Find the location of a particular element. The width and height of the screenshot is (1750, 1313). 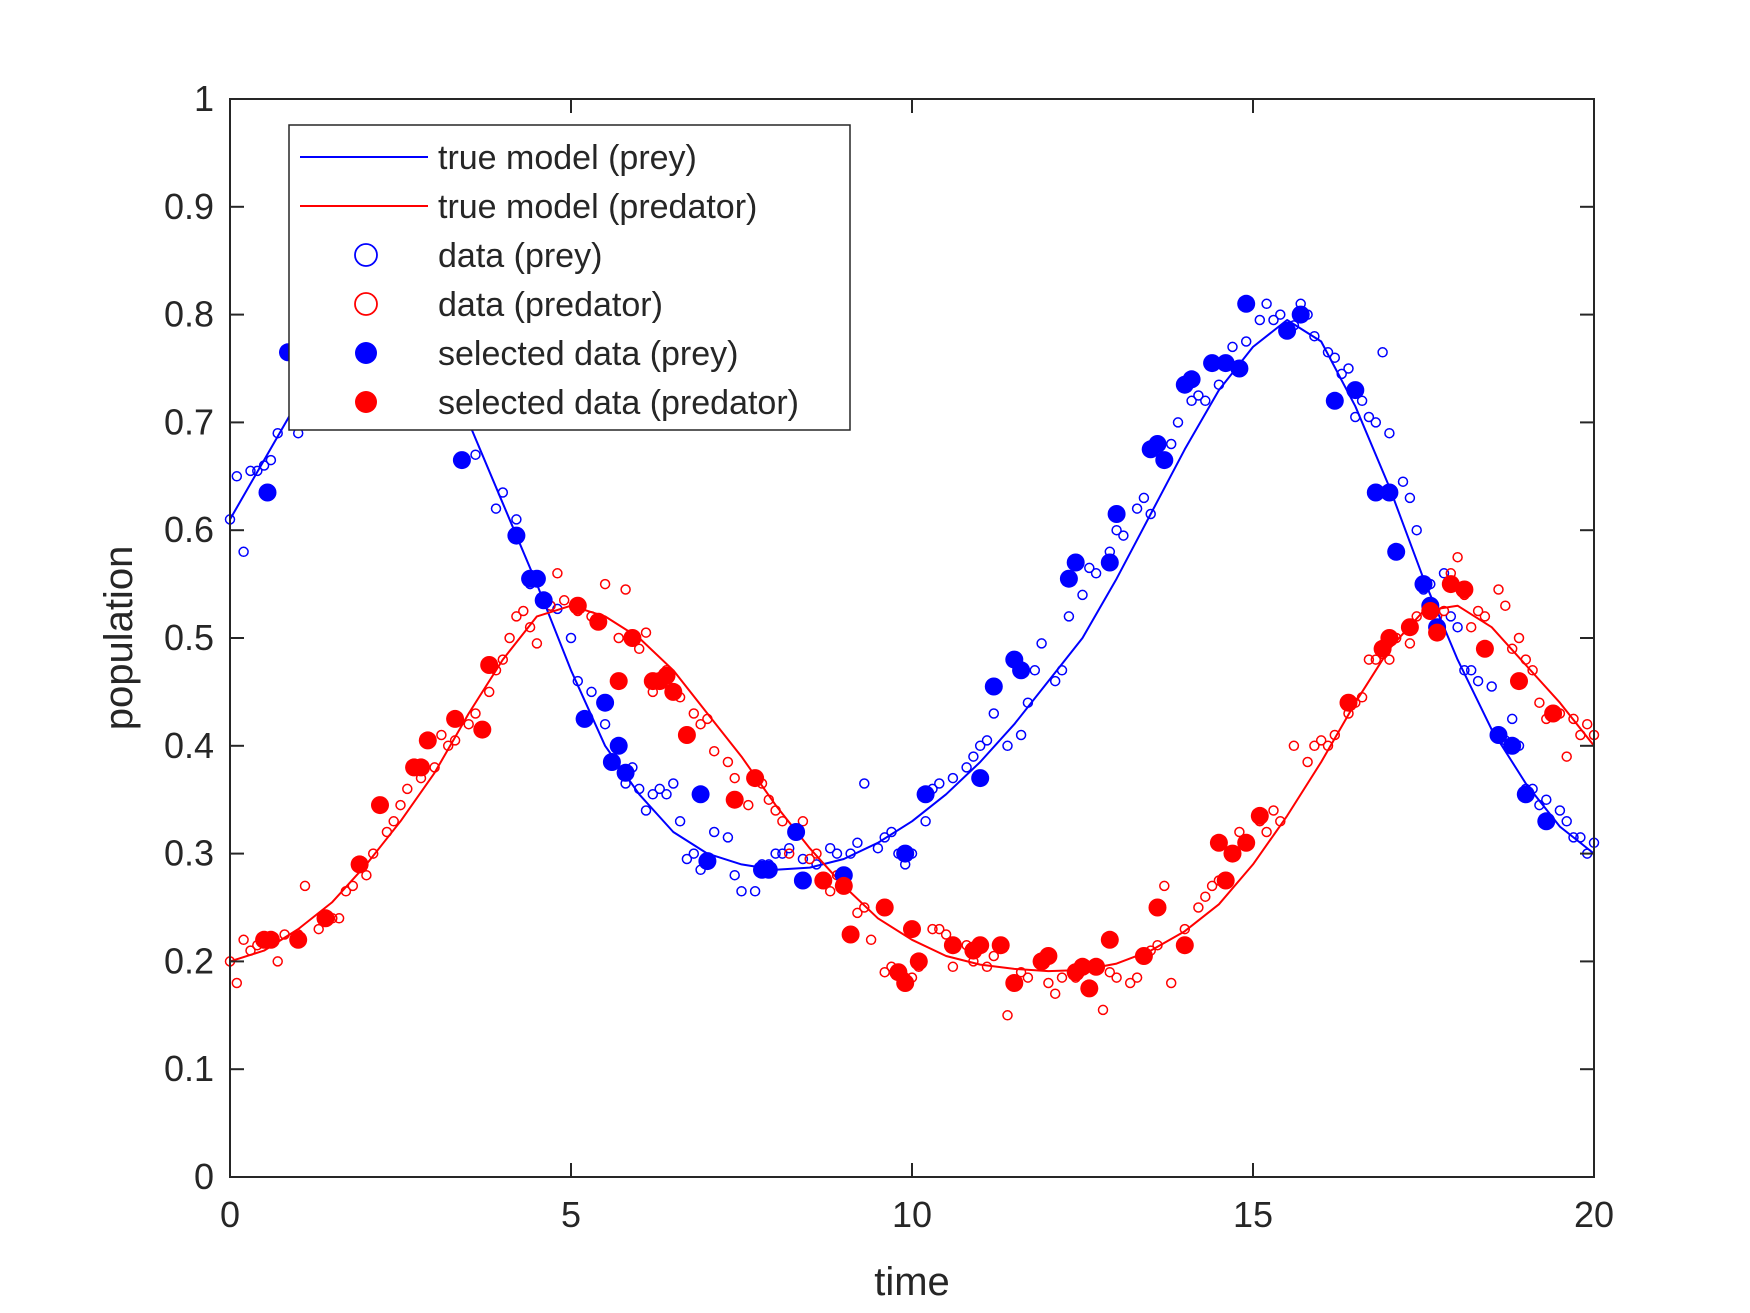

x-tick-label: 5 is located at coordinates (571, 1214).